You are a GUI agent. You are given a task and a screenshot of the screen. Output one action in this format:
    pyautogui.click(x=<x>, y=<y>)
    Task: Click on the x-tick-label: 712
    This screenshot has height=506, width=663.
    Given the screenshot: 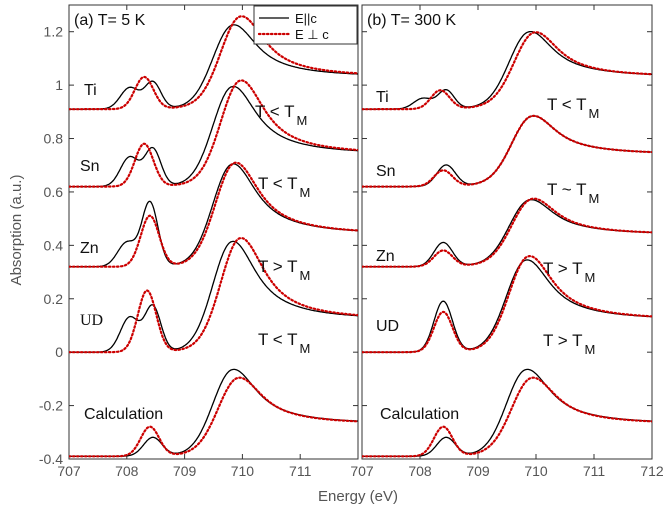 What is the action you would take?
    pyautogui.click(x=651, y=471)
    